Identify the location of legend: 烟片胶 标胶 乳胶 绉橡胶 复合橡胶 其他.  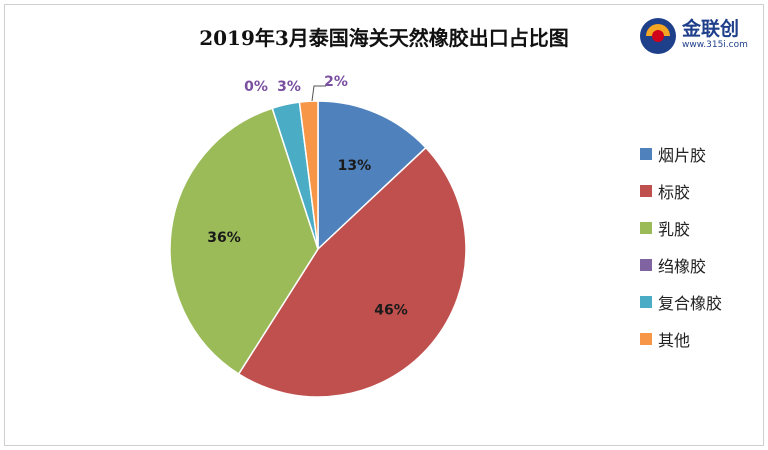
(681, 253).